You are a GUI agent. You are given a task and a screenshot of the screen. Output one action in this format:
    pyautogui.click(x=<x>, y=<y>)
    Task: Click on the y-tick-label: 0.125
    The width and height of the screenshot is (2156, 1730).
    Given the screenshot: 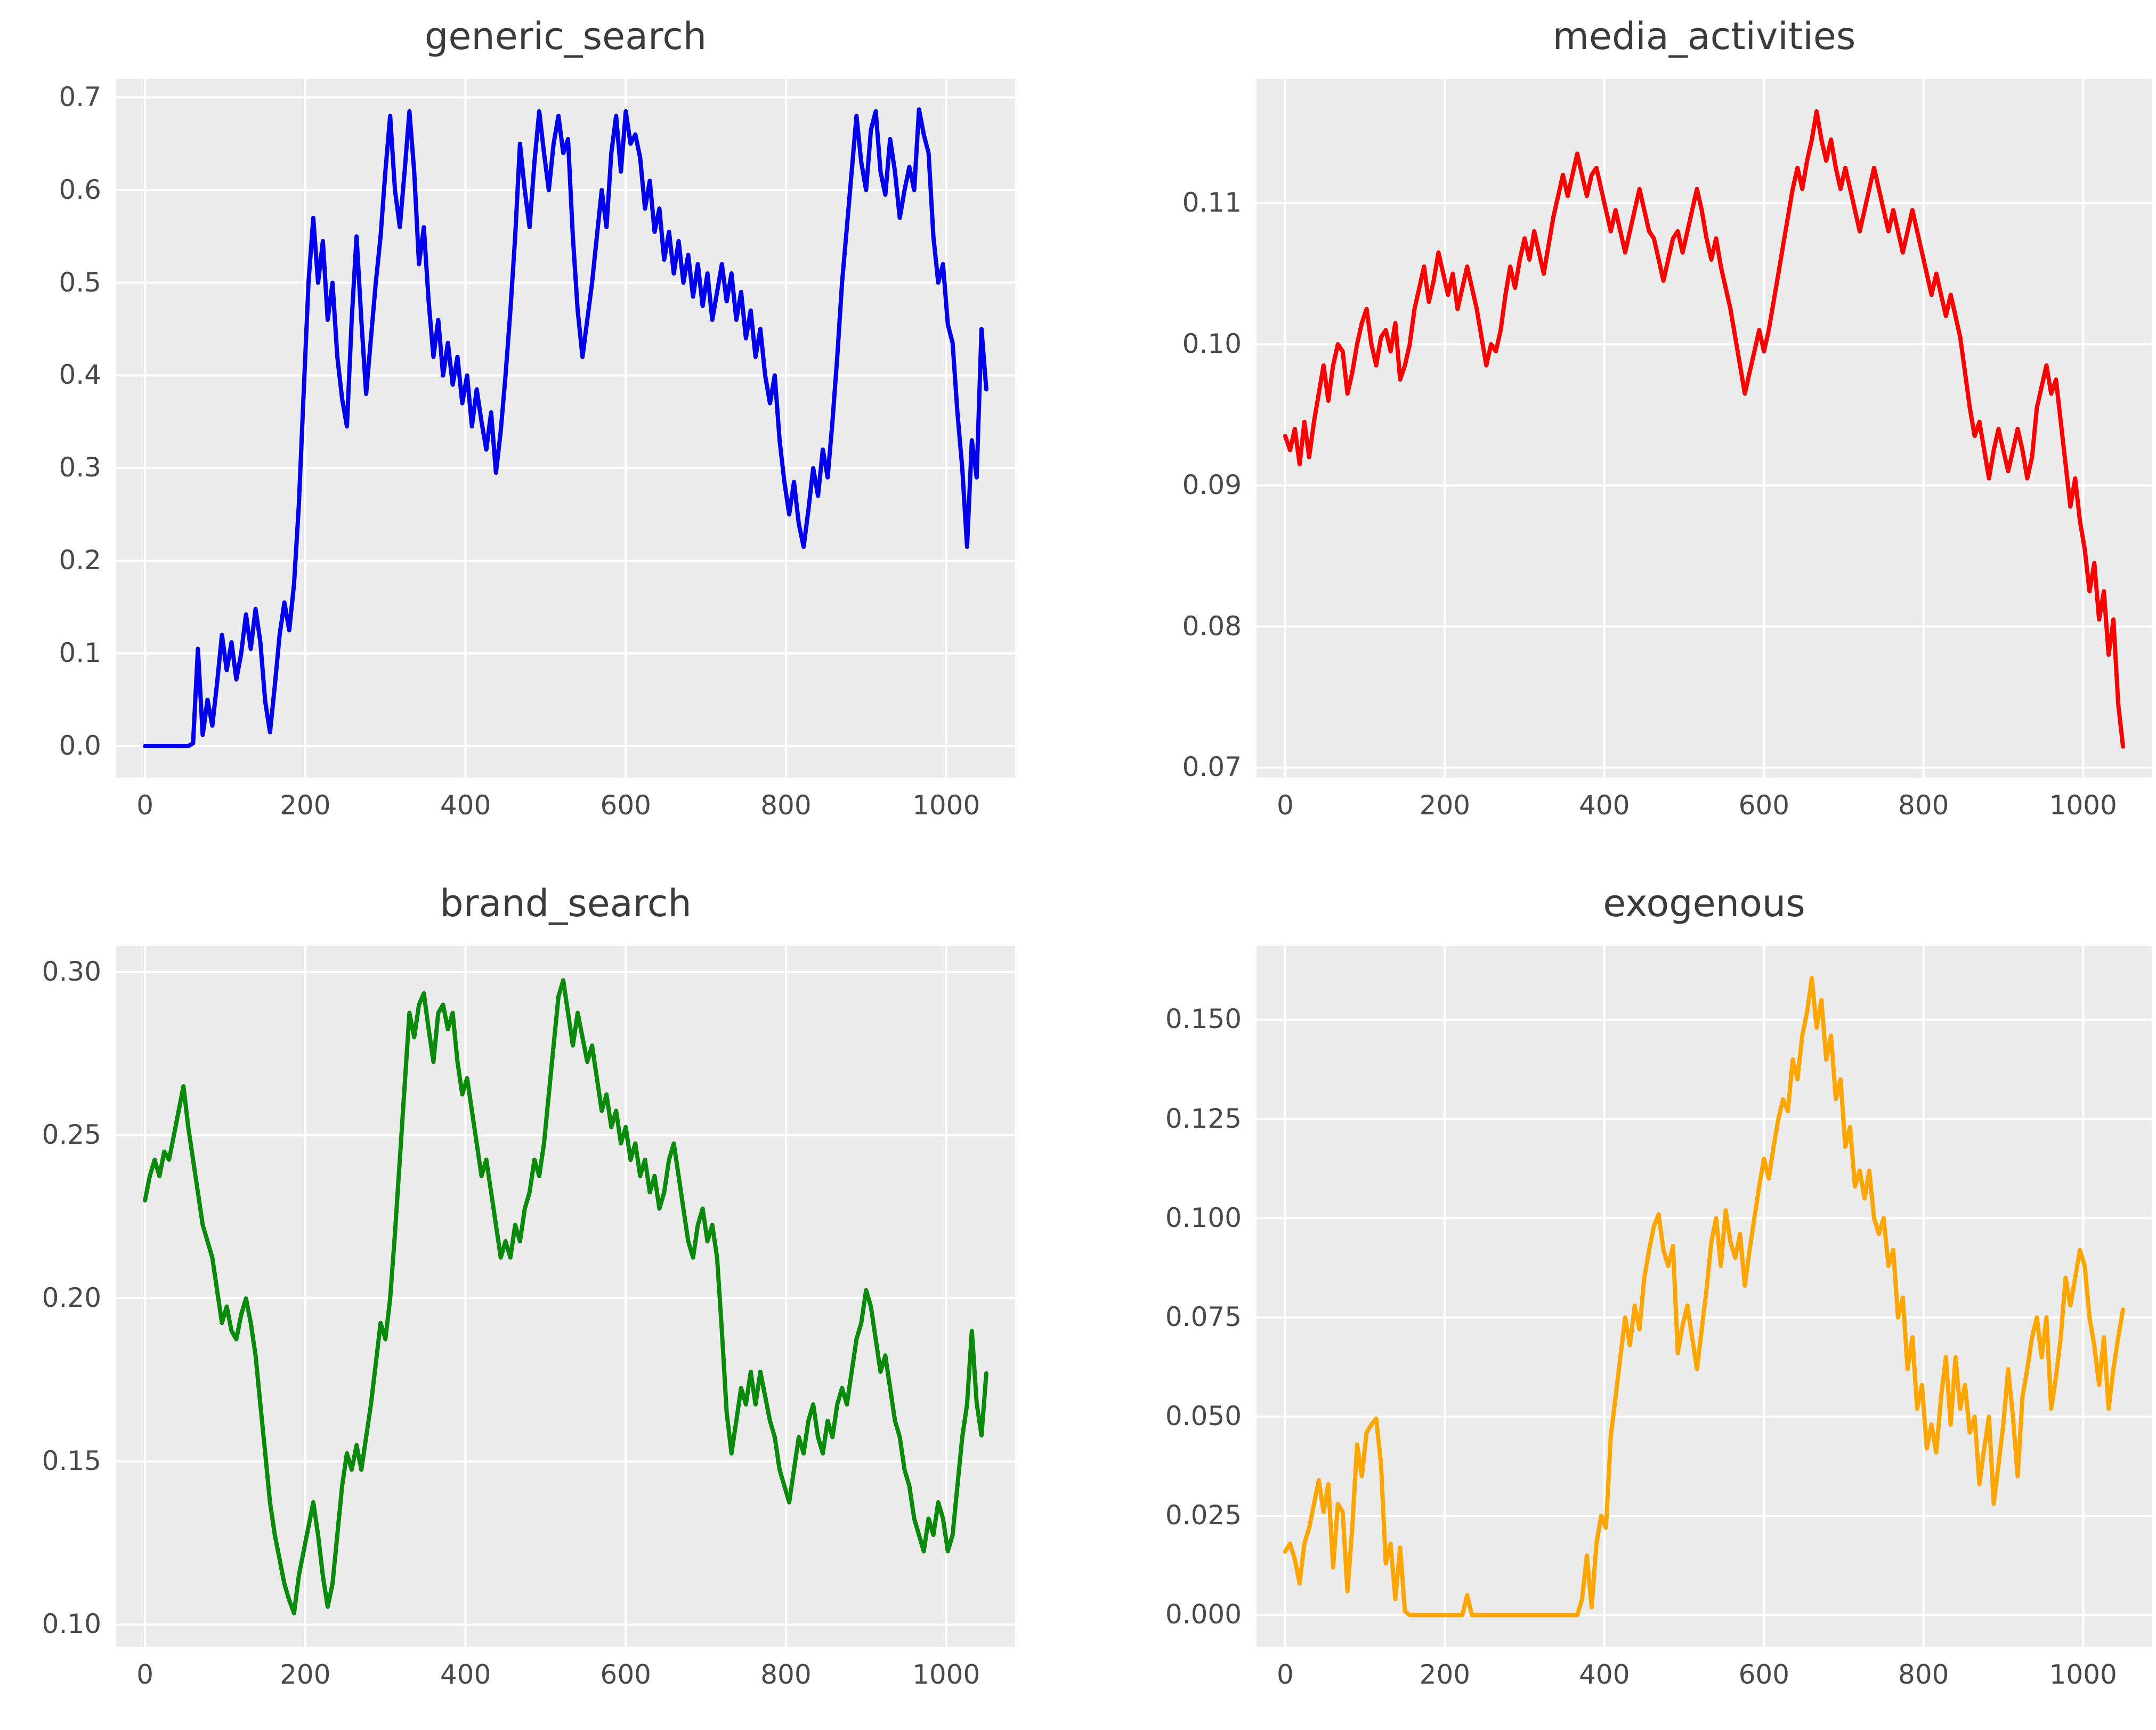 What is the action you would take?
    pyautogui.click(x=1203, y=1118)
    